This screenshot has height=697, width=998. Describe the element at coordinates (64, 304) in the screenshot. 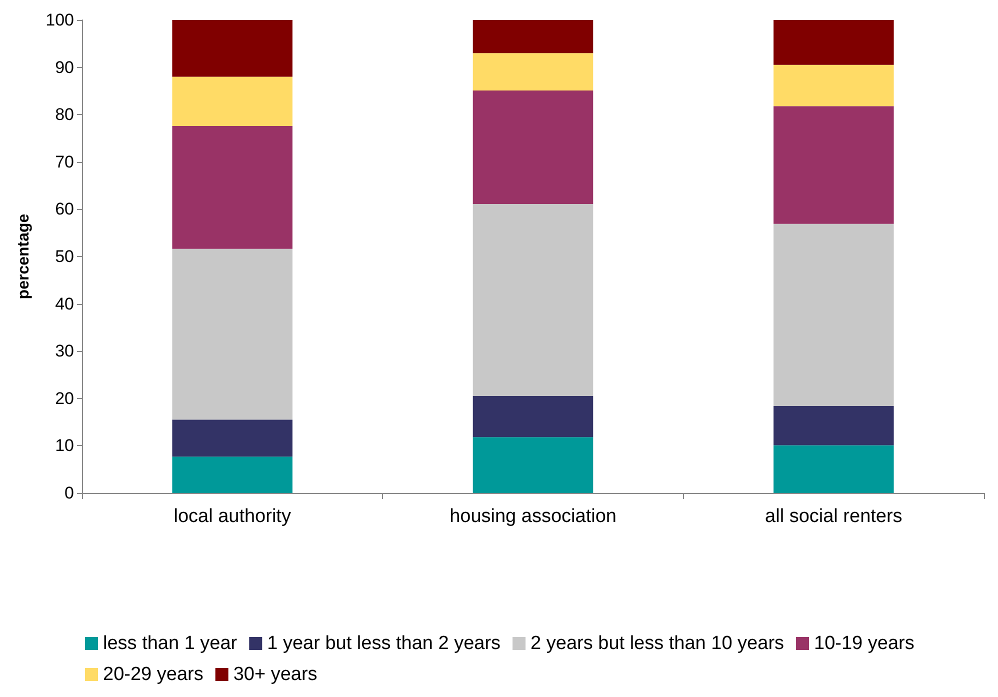

I see `y-tick-label: 40` at that location.